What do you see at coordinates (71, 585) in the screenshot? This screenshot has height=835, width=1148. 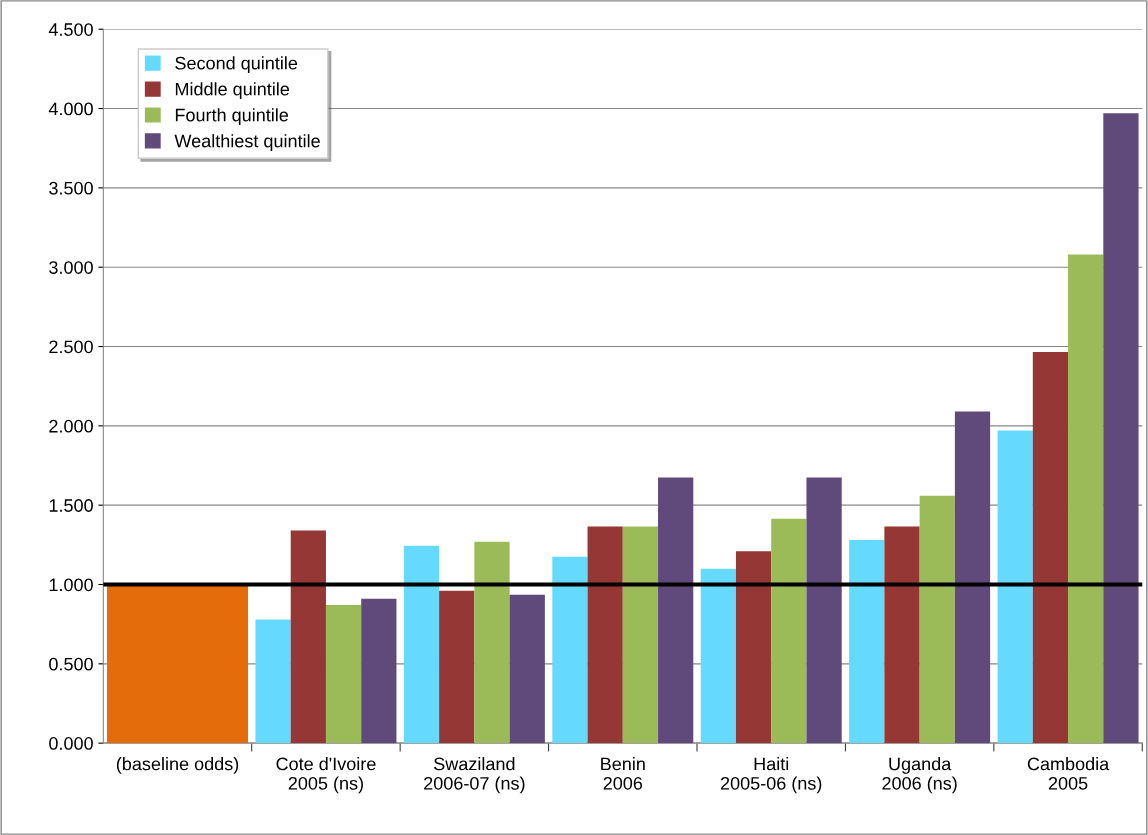 I see `y-tick-label: 1.000` at bounding box center [71, 585].